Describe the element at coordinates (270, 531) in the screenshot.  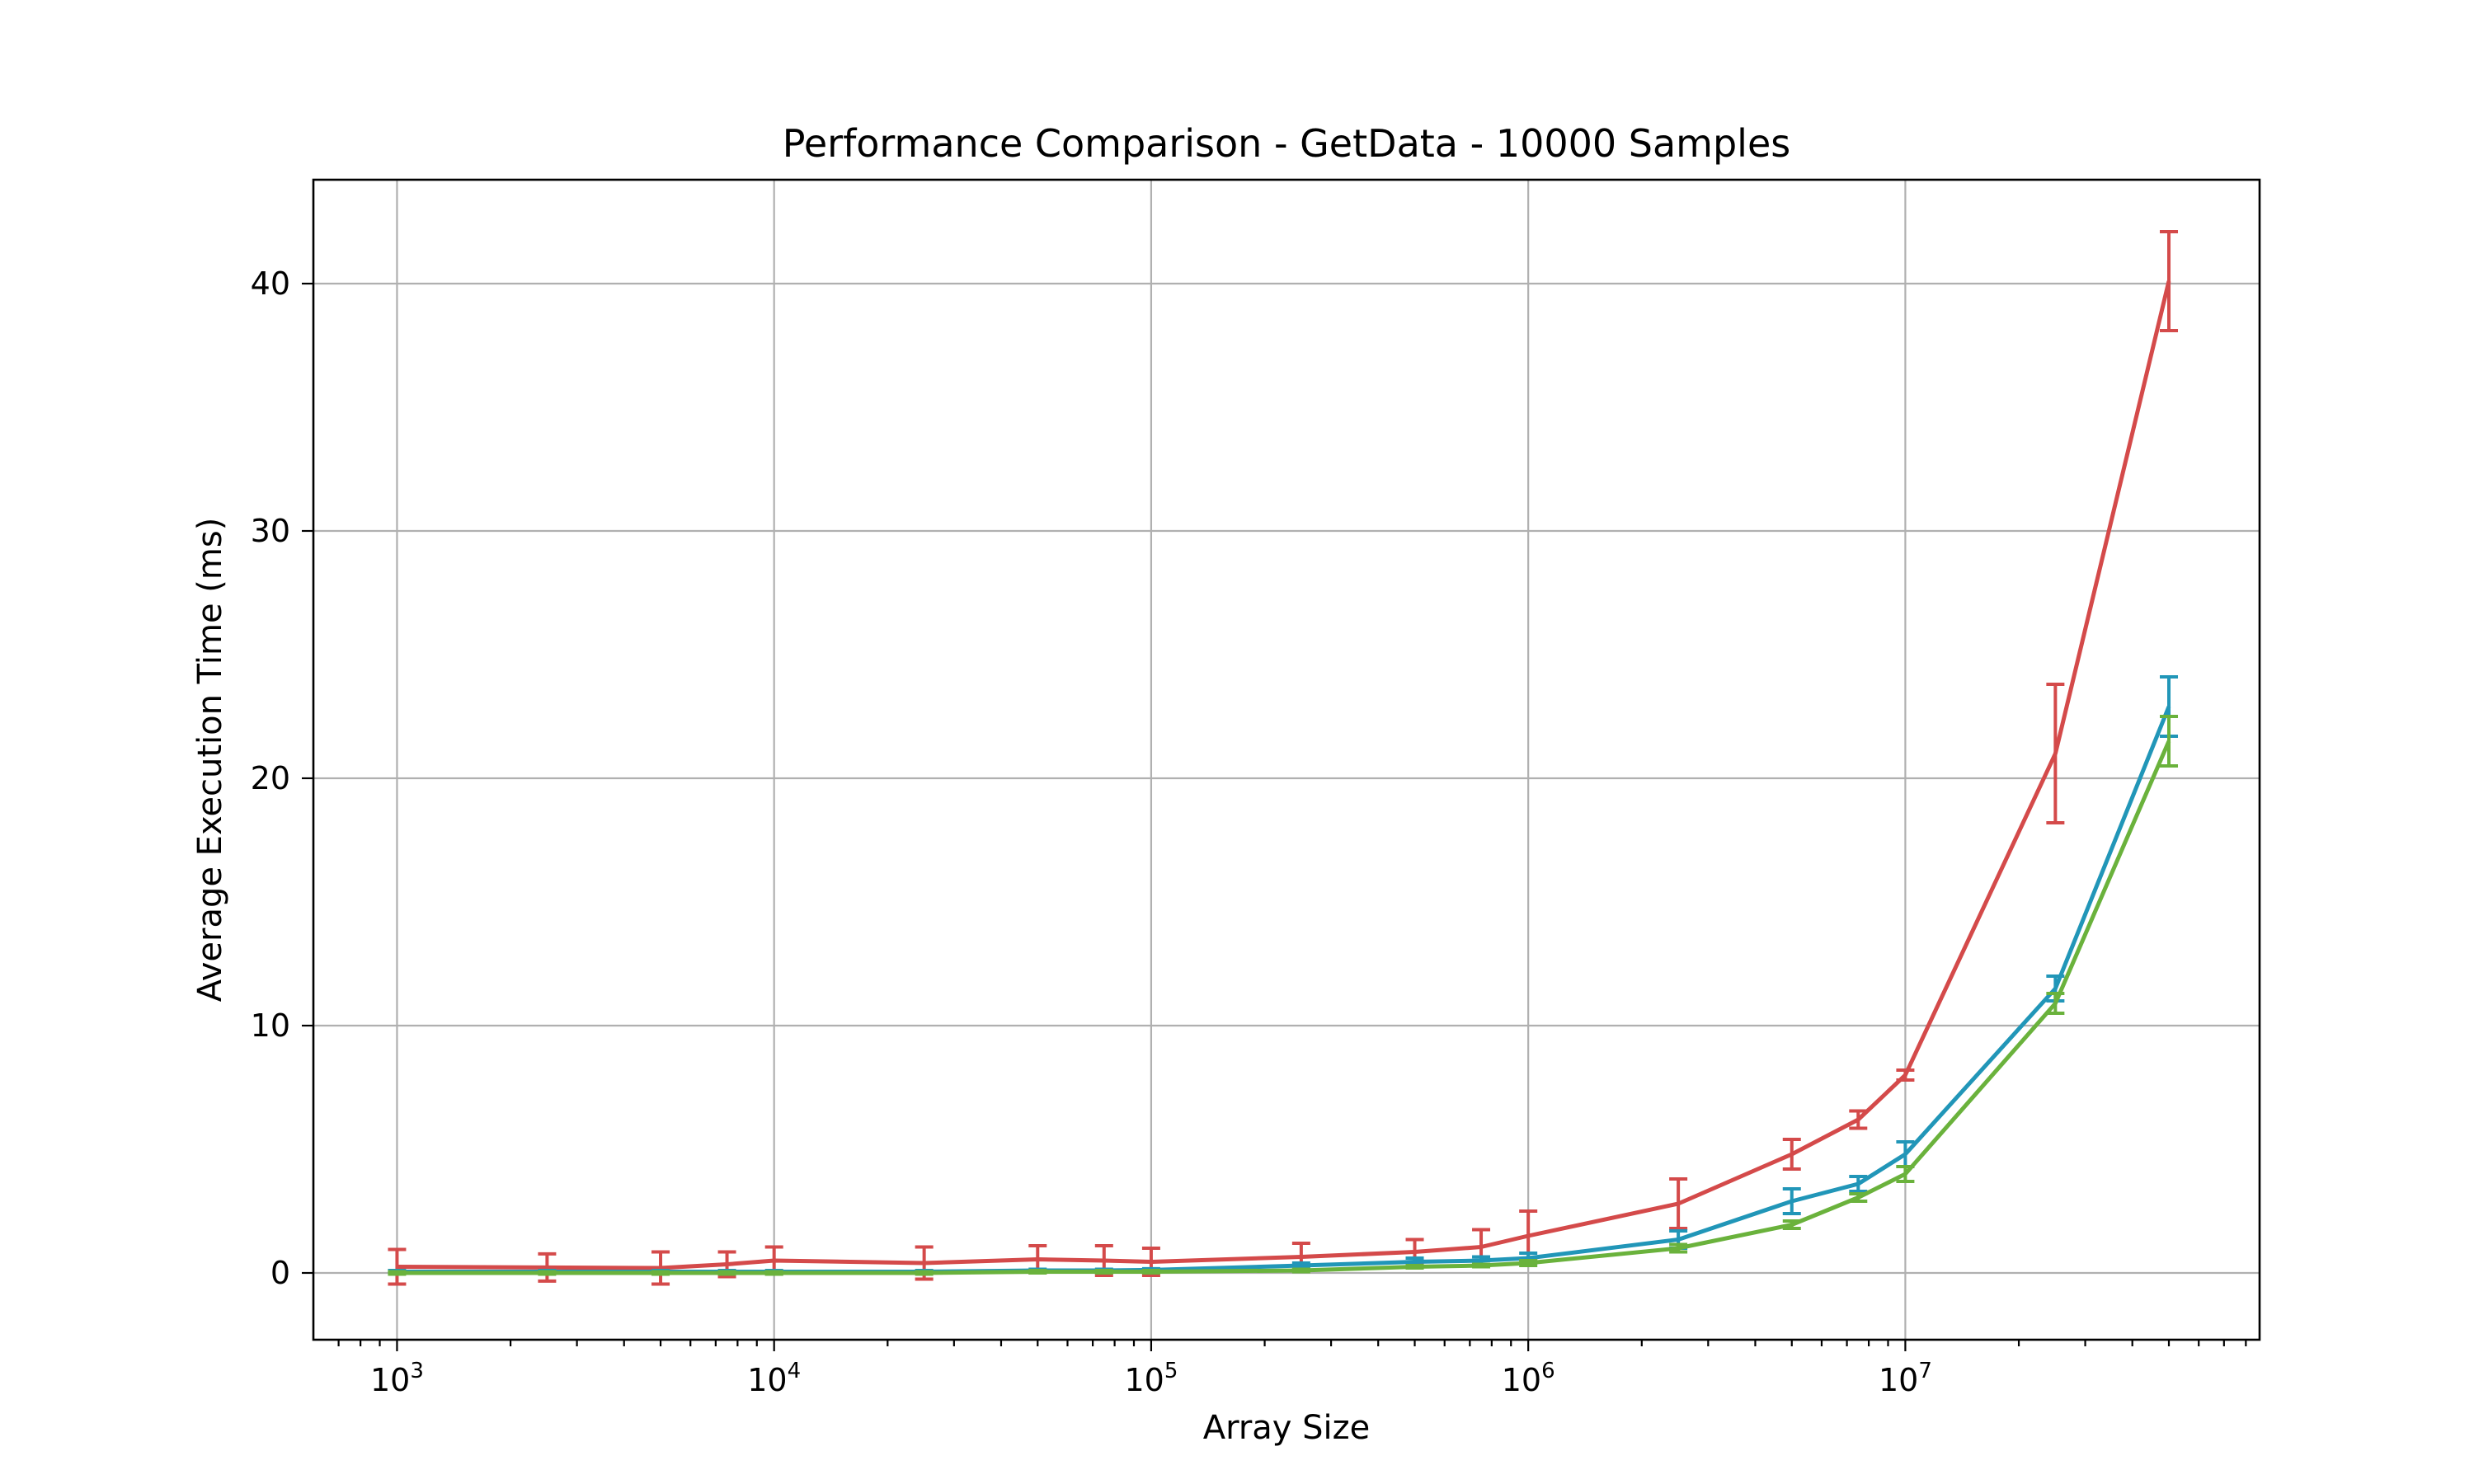
I see `y-tick-label: 30` at that location.